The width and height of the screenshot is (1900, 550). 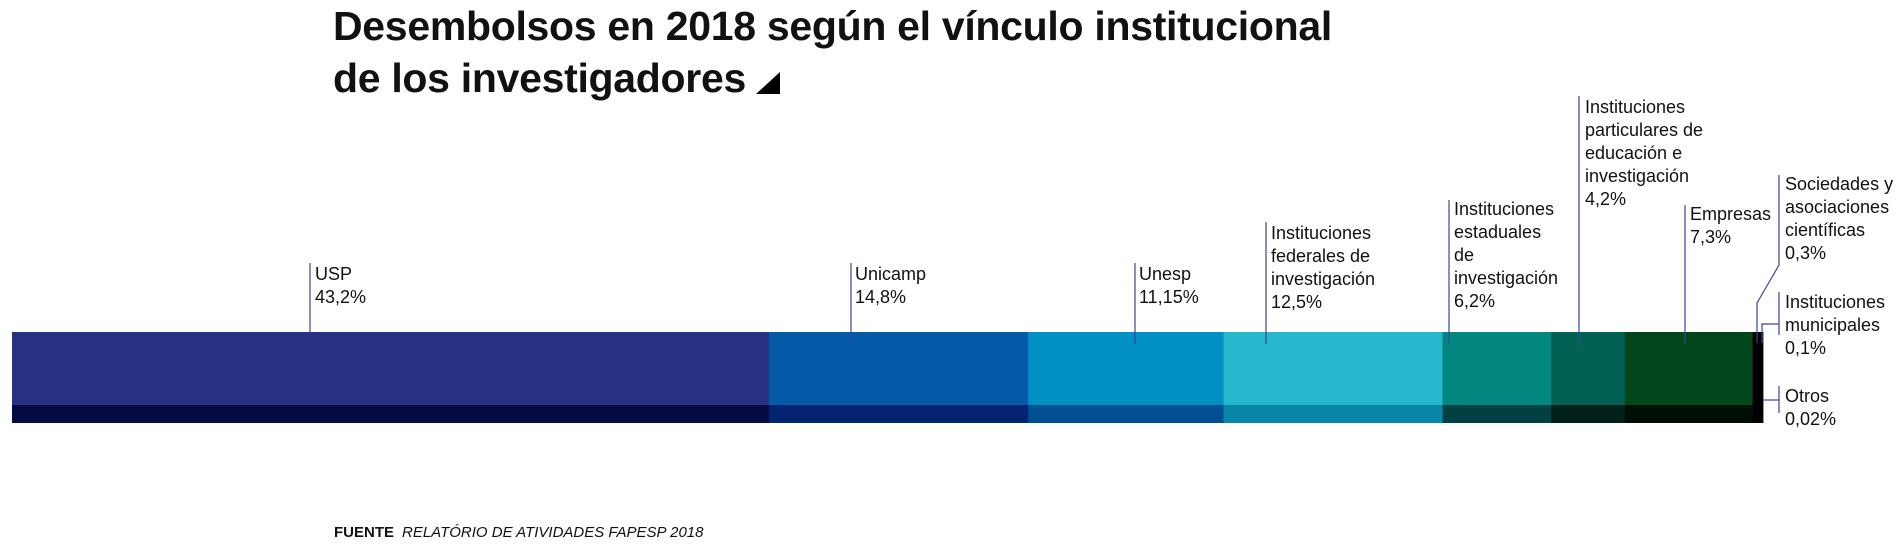 I want to click on chart-title-line2: de los investigadores, so click(x=832, y=78).